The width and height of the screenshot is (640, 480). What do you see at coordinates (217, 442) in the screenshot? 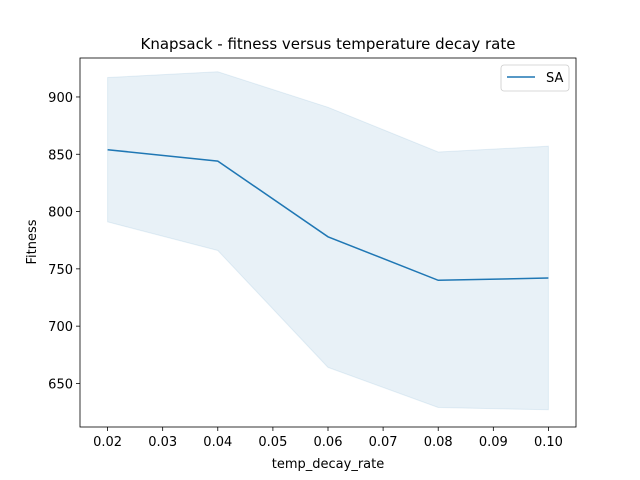
I see `x-tick-label: 0.04` at bounding box center [217, 442].